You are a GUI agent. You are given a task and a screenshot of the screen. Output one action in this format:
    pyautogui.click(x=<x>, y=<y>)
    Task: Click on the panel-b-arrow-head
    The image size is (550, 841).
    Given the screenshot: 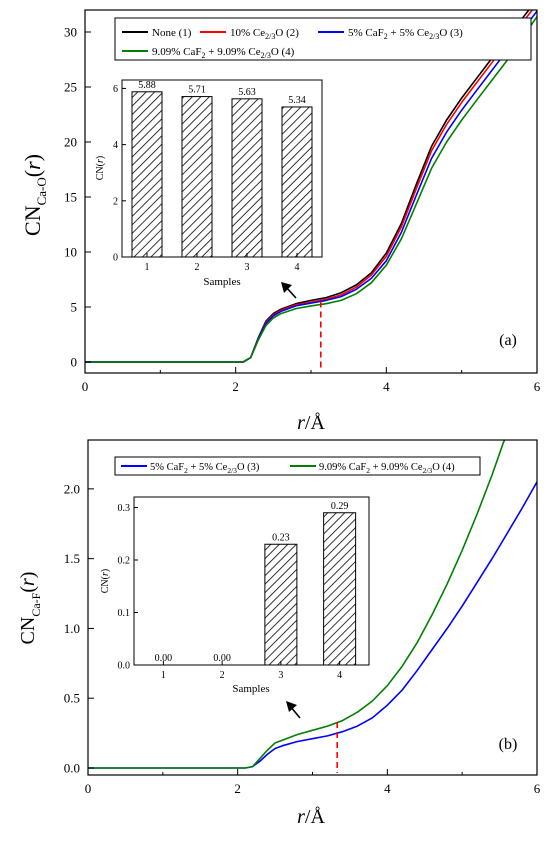 What is the action you would take?
    pyautogui.click(x=291, y=706)
    